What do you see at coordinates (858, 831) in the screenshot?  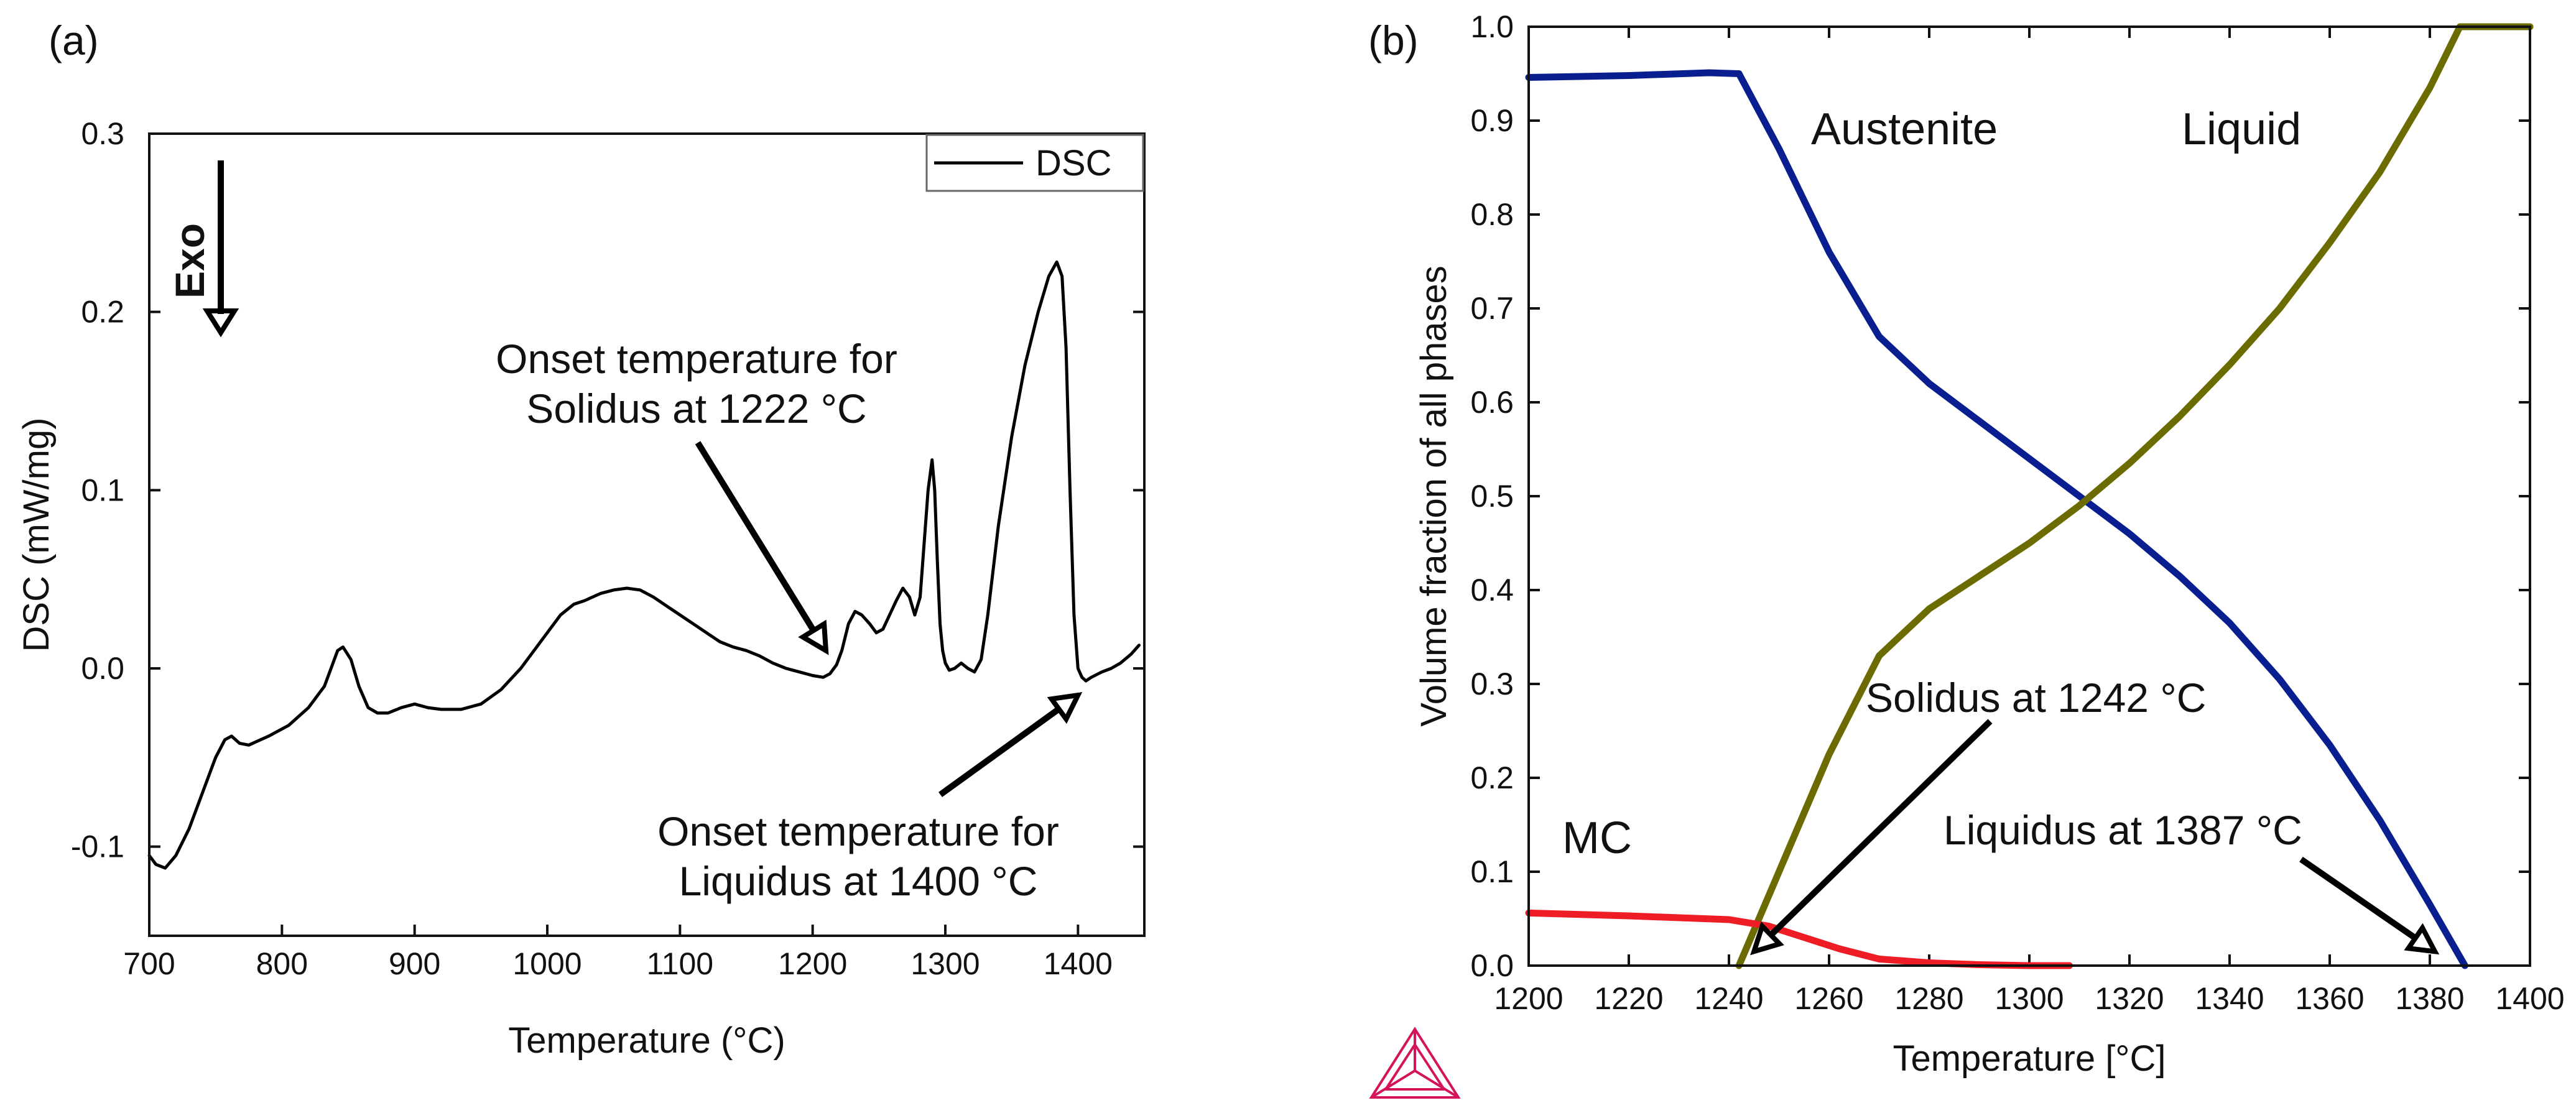 I see `liquidus-onset-line1: Onset temperature for` at bounding box center [858, 831].